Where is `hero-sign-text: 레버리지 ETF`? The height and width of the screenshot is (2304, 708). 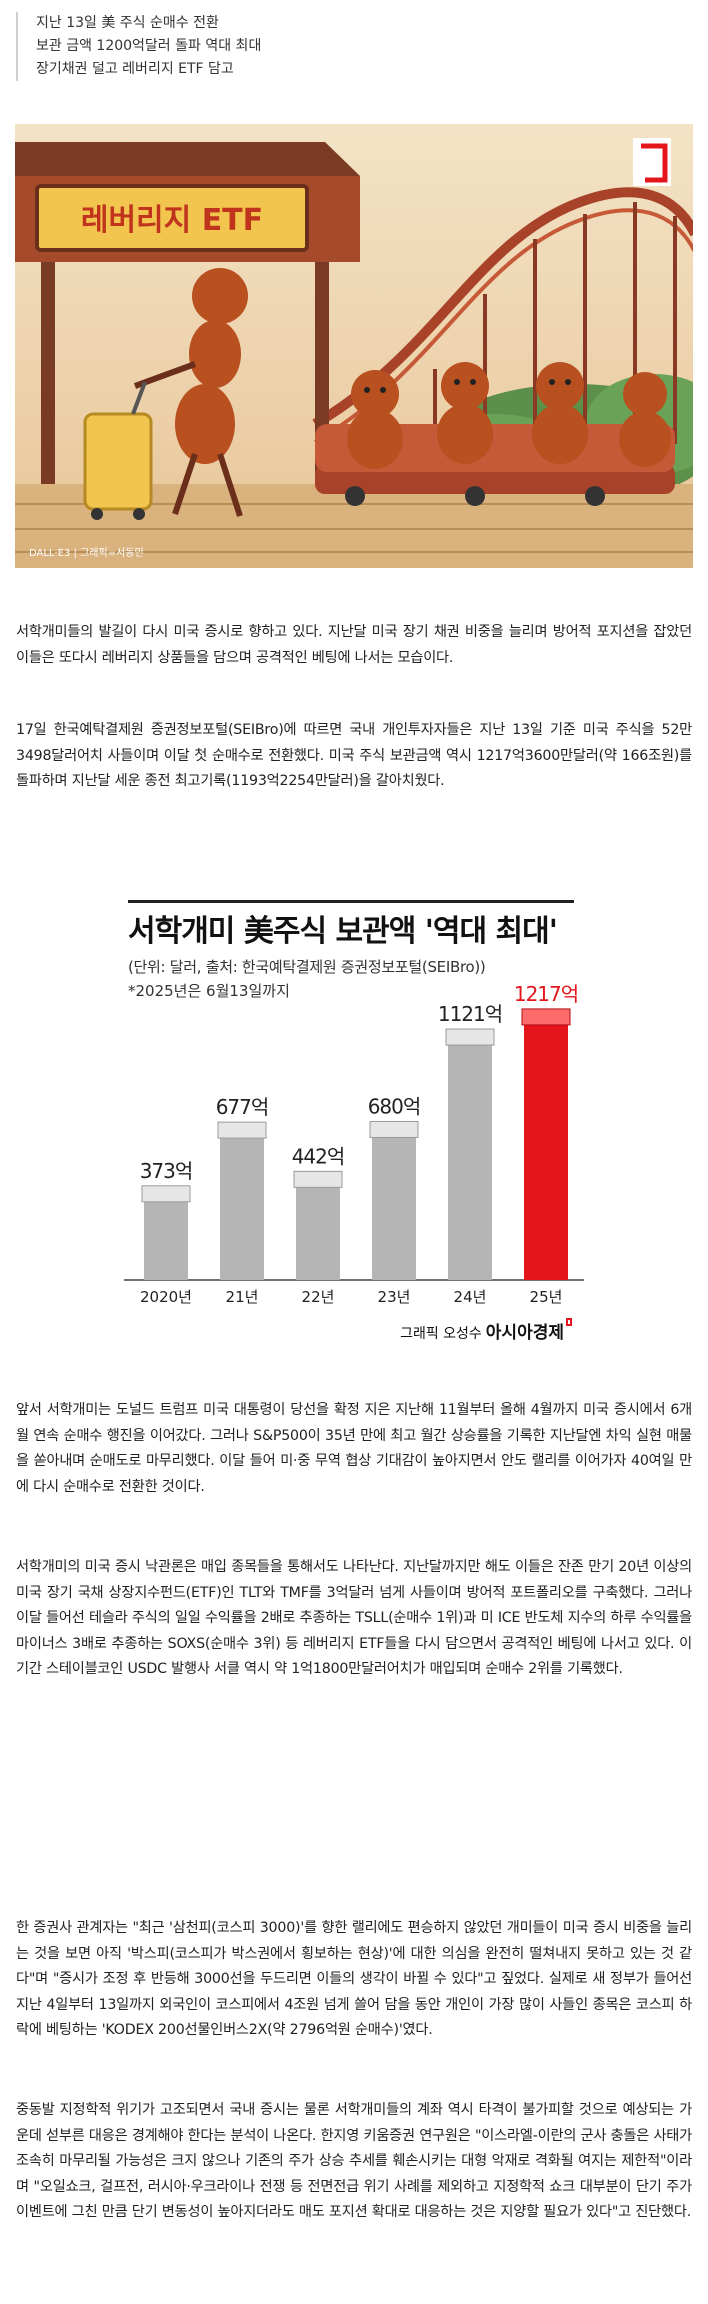
hero-sign-text: 레버리지 ETF is located at coordinates (172, 220).